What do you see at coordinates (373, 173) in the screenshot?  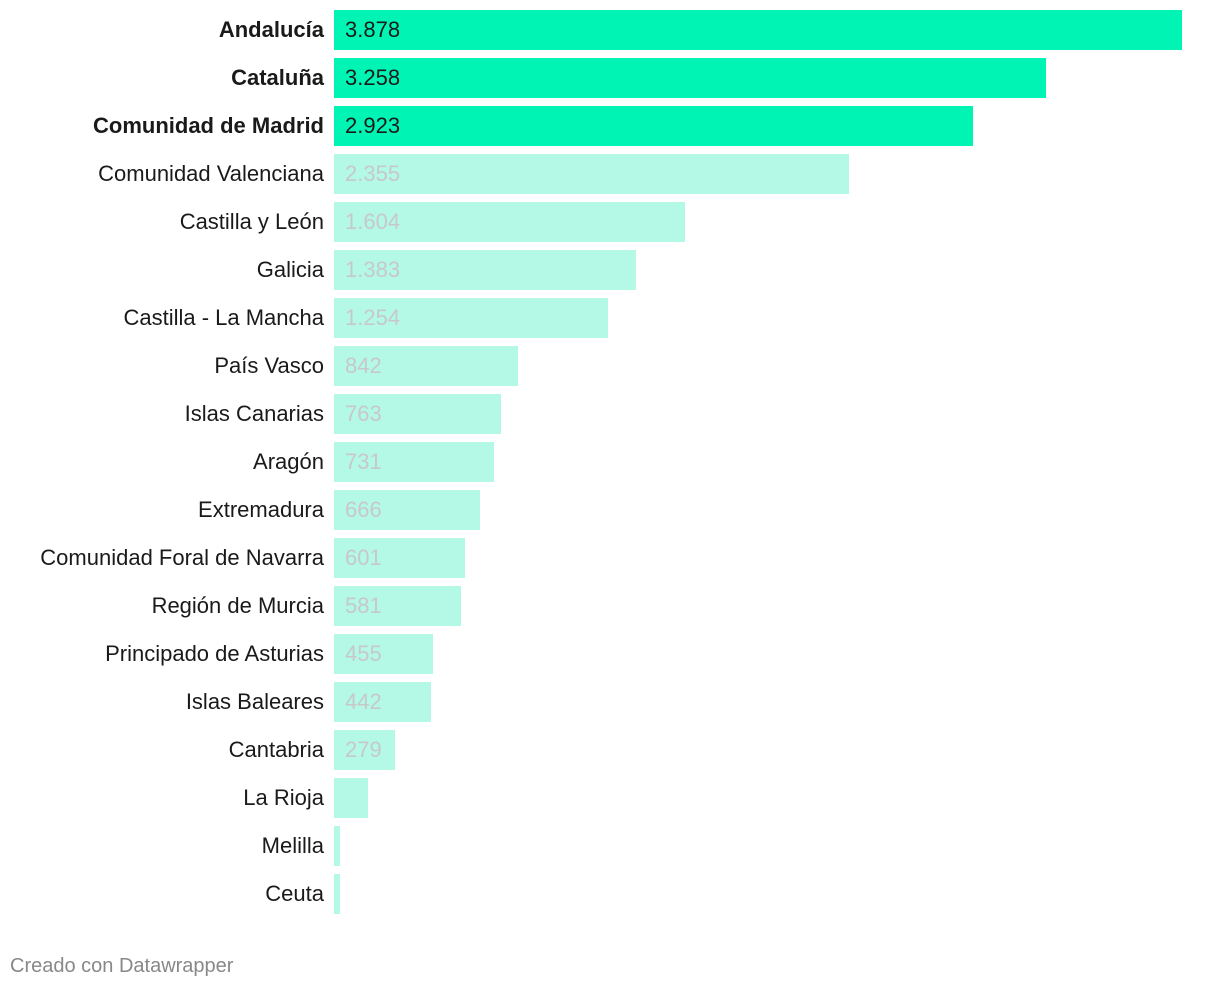 I see `value-label: 2.355` at bounding box center [373, 173].